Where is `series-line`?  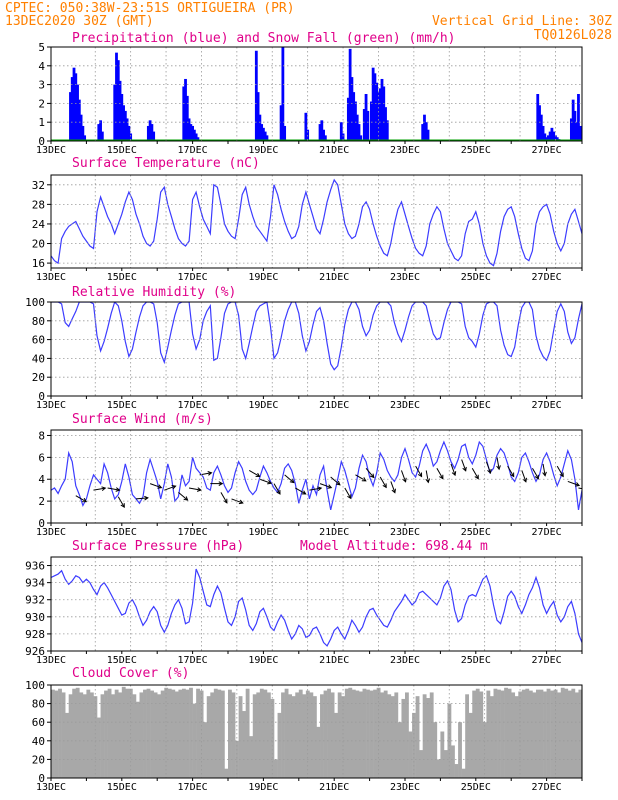
series-line is located at coordinates (316, 475).